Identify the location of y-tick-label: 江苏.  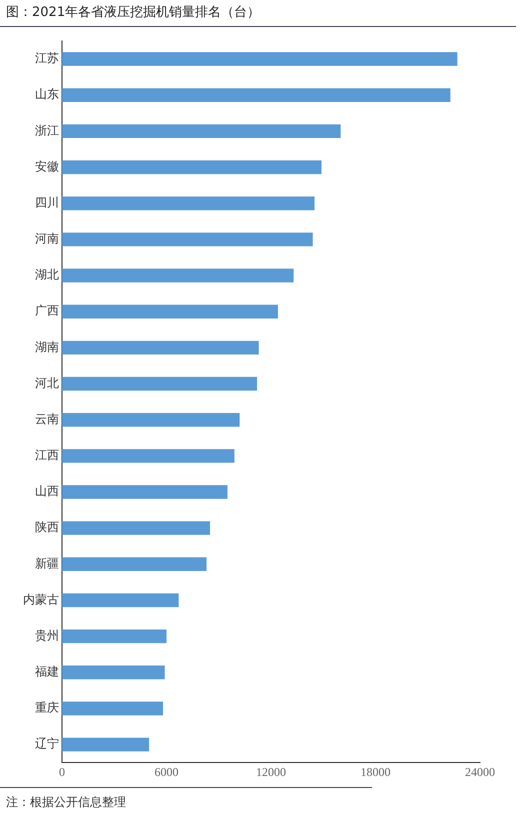
(47, 58).